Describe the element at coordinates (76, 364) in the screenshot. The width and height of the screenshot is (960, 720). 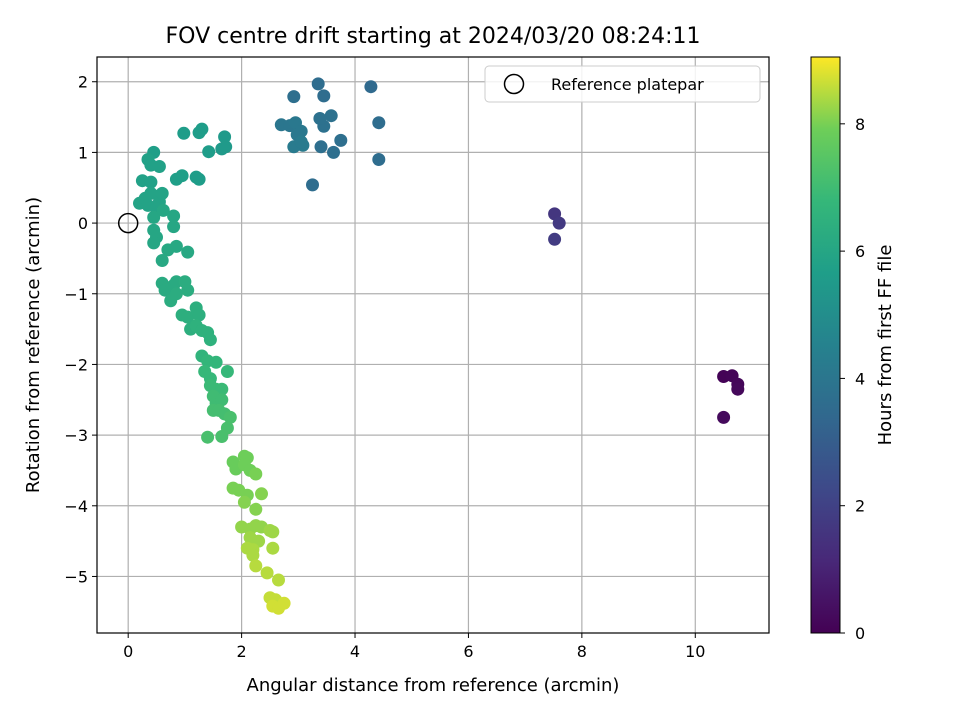
I see `y-tick-label: −2` at that location.